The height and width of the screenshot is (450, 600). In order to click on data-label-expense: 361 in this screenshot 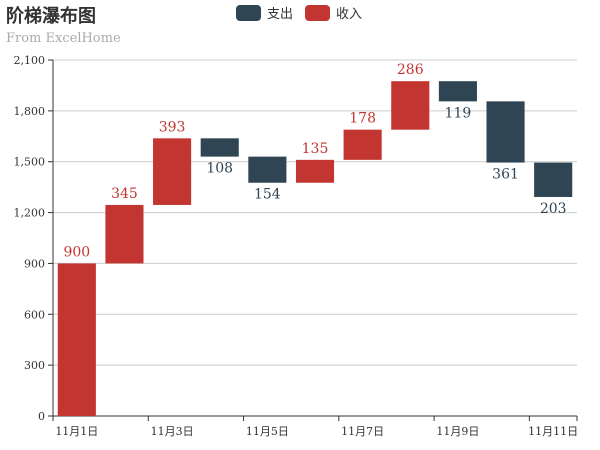, I will do `click(505, 175)`.